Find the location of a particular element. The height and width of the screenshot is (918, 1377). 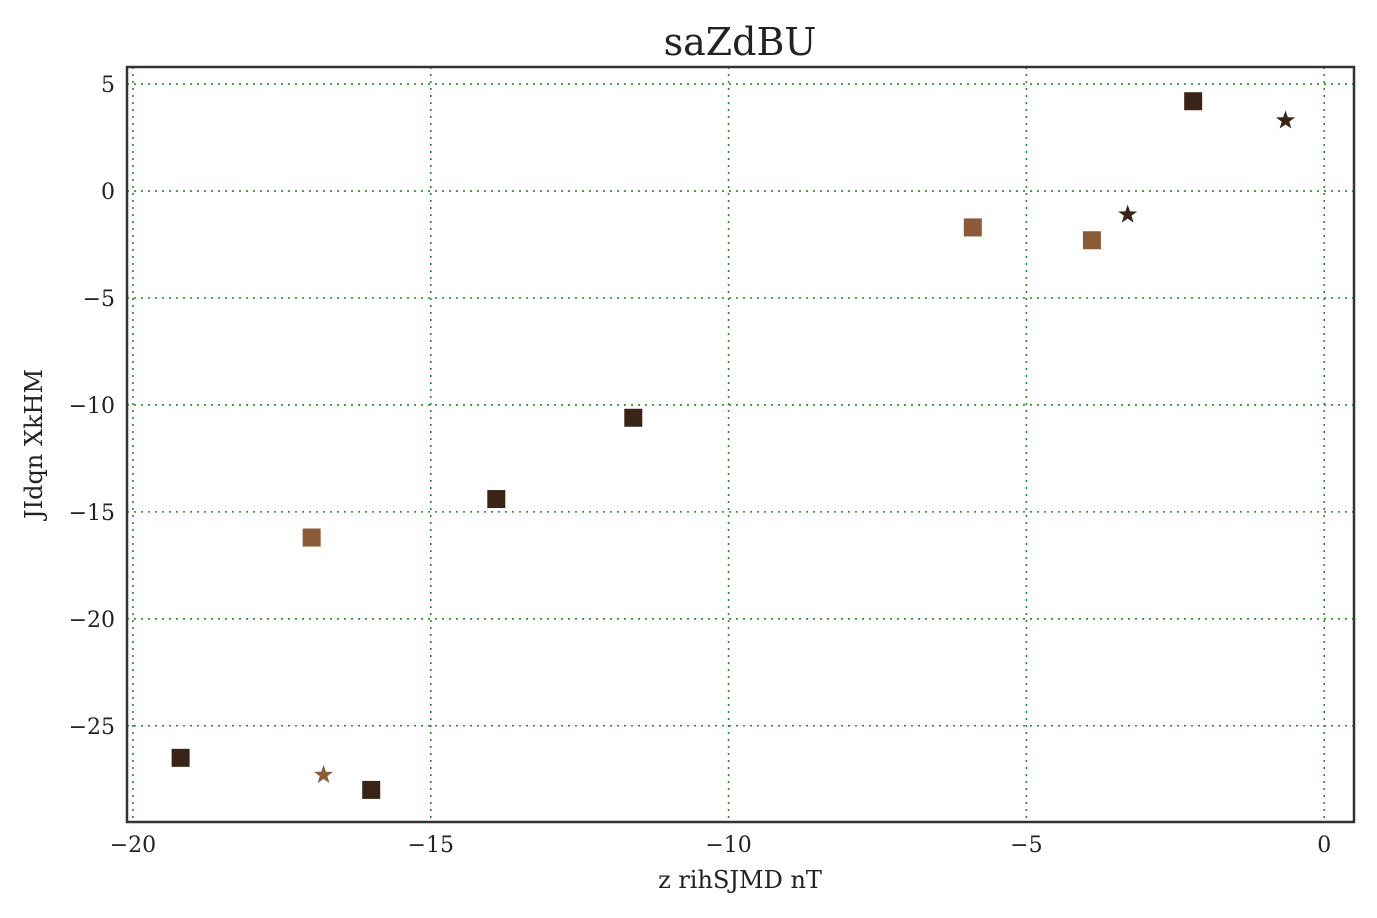

x-axis-label: z rihSJMD nT is located at coordinates (740, 880).